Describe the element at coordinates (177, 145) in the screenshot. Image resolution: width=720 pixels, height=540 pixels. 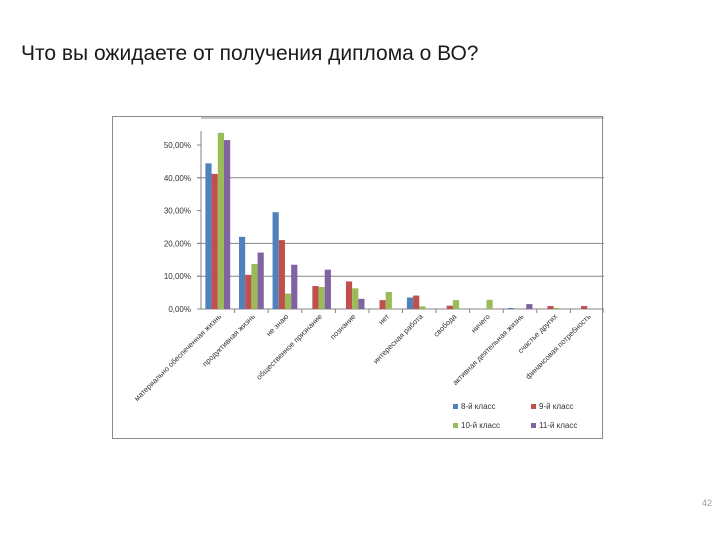
I see `y-tick-label: 50,00%` at that location.